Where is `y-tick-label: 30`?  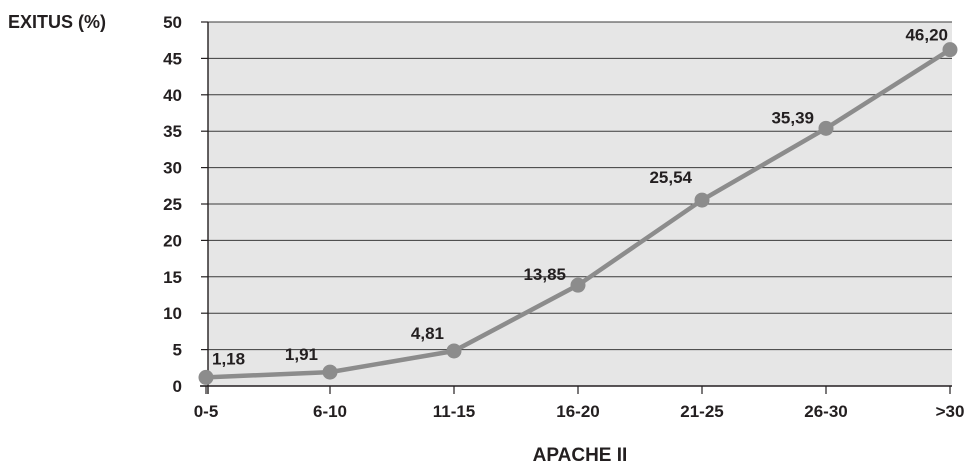
y-tick-label: 30 is located at coordinates (172, 168).